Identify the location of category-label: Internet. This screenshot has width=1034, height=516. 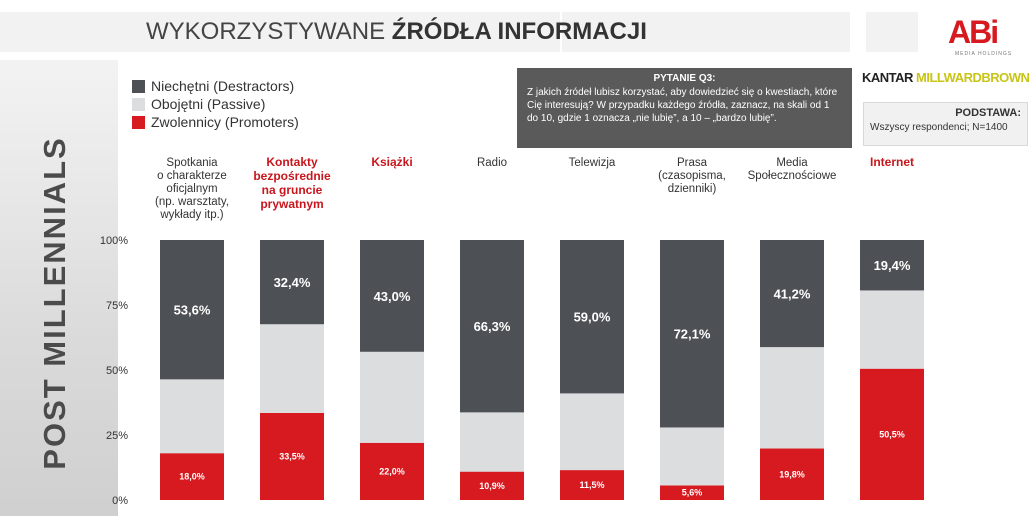
(892, 162).